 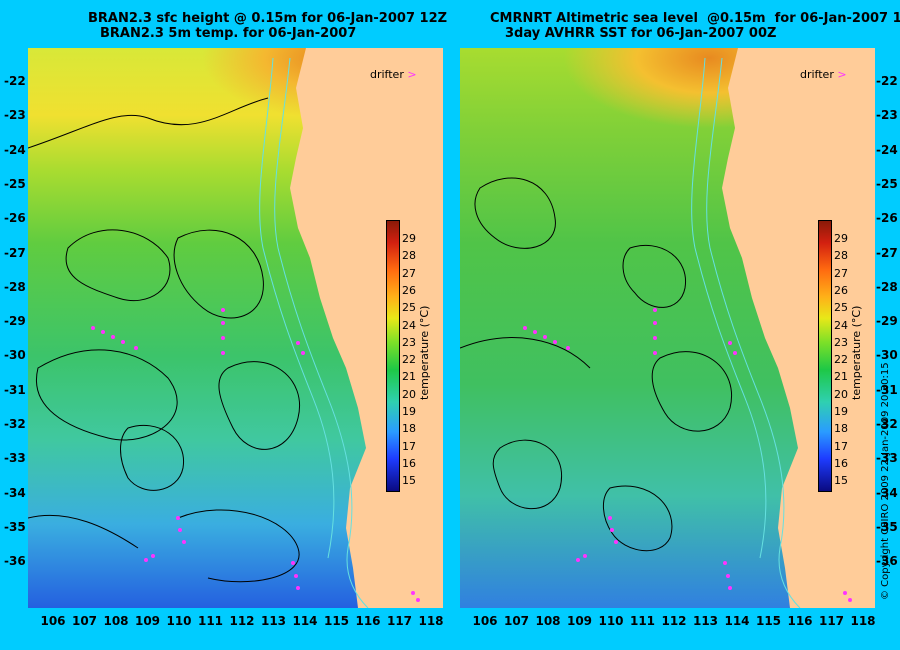 I want to click on australia-land, so click(x=798, y=328).